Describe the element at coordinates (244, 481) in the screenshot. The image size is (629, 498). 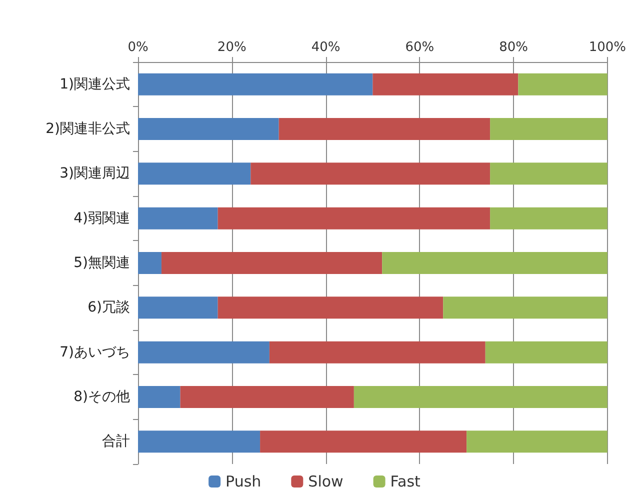
I see `legend-label: Push` at that location.